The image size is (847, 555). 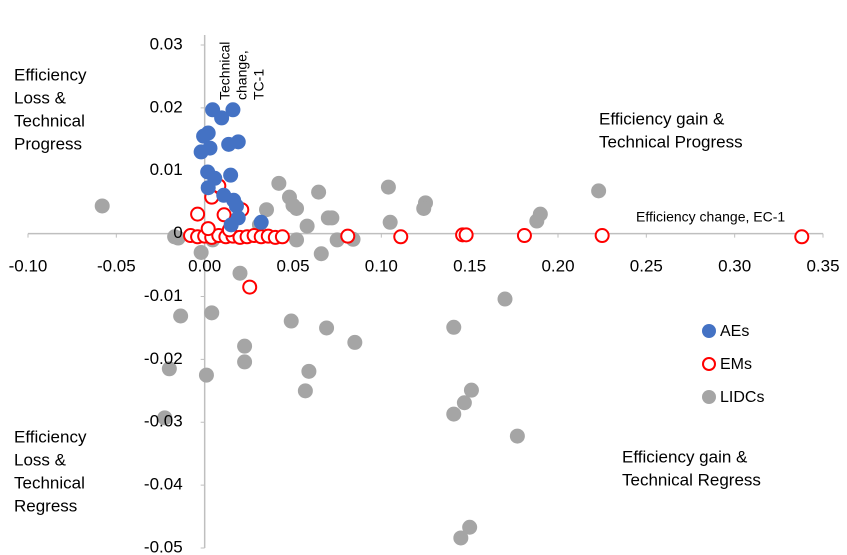 What do you see at coordinates (166, 43) in the screenshot?
I see `y-tick-label: 0.03` at bounding box center [166, 43].